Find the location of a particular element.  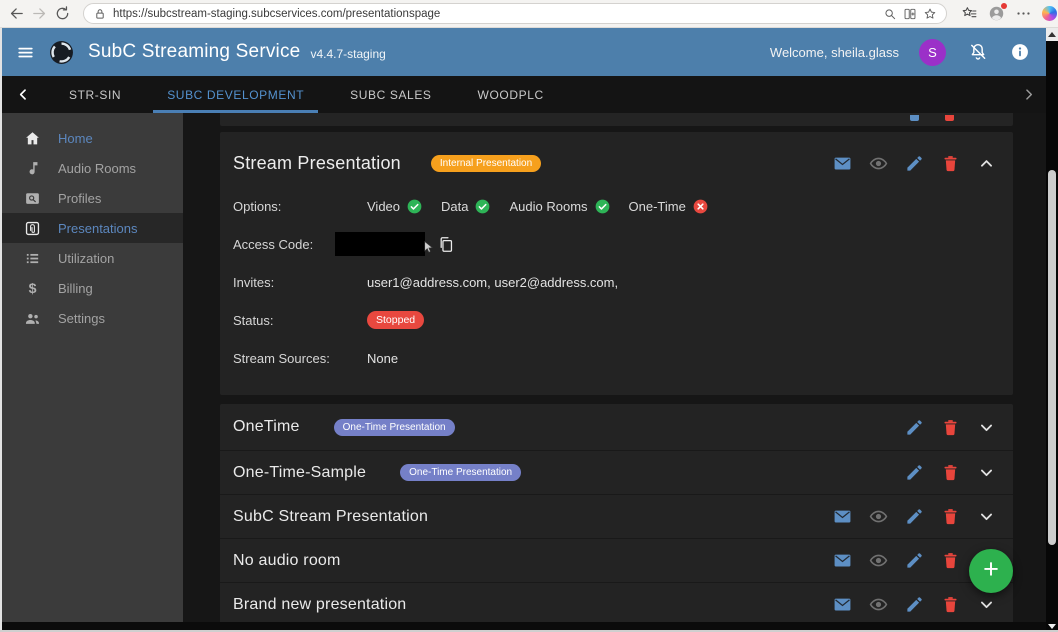

user-avatar: S is located at coordinates (932, 52).